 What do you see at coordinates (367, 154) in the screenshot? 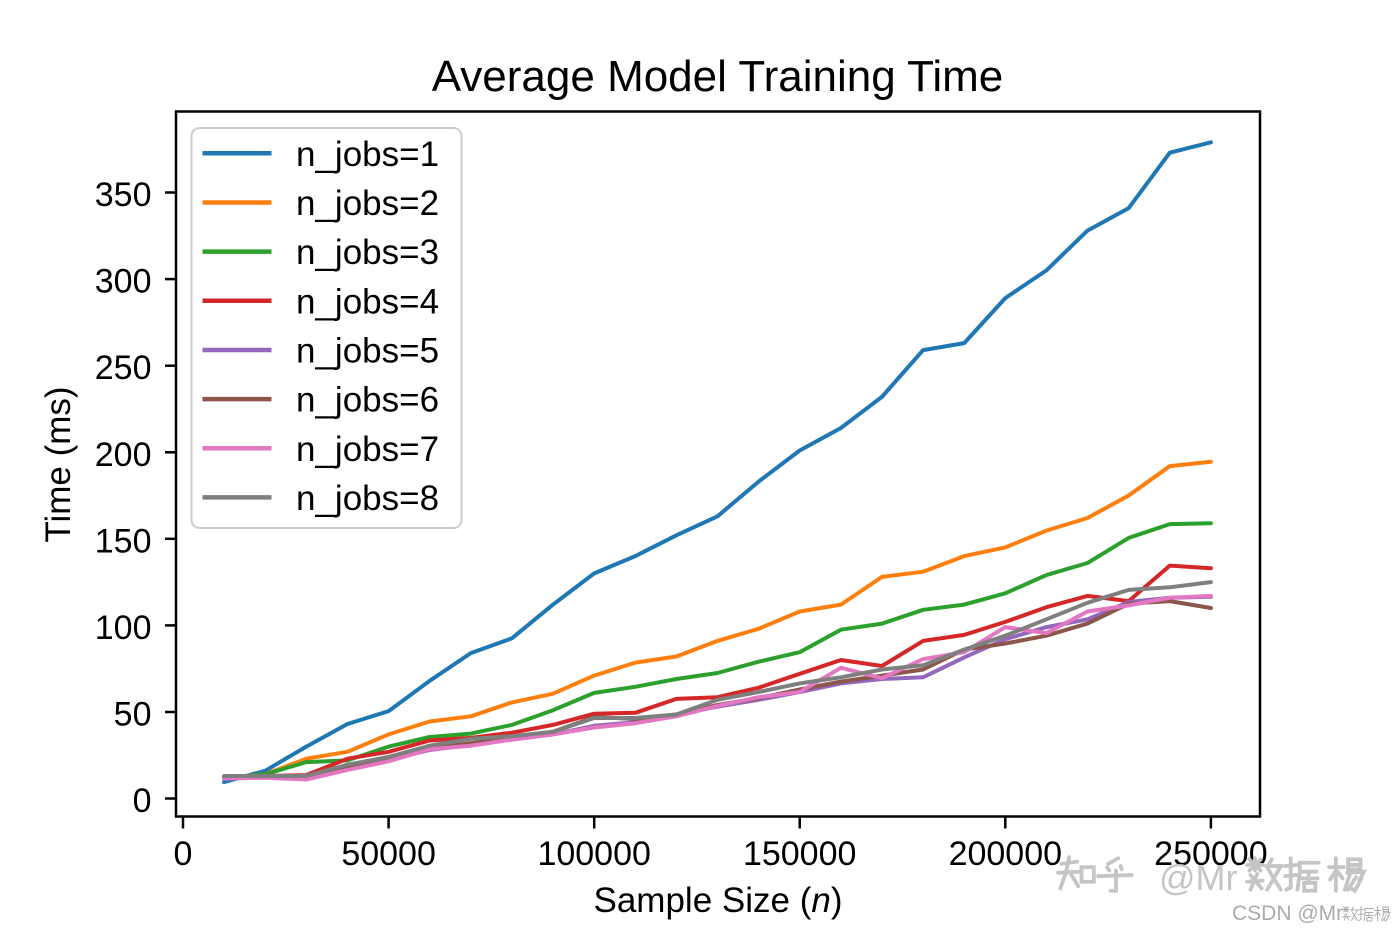
I see `svg-text: n_jobs=1` at bounding box center [367, 154].